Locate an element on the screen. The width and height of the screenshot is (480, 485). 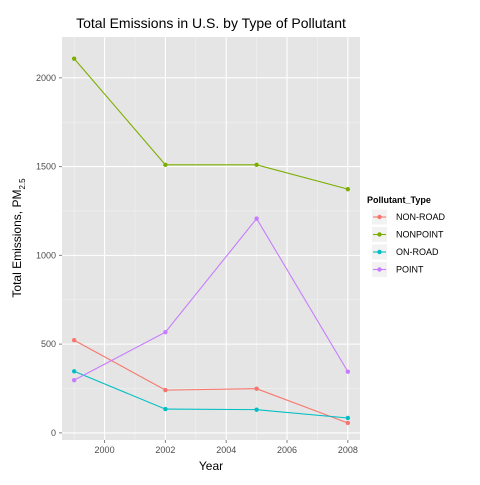
y-tick-label: 500 is located at coordinates (48, 344).